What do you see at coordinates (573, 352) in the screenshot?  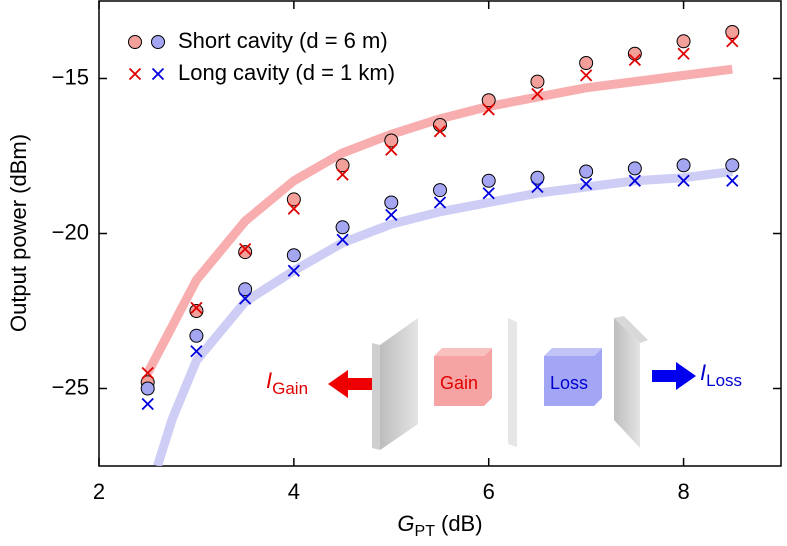 I see `loss-cube-top` at bounding box center [573, 352].